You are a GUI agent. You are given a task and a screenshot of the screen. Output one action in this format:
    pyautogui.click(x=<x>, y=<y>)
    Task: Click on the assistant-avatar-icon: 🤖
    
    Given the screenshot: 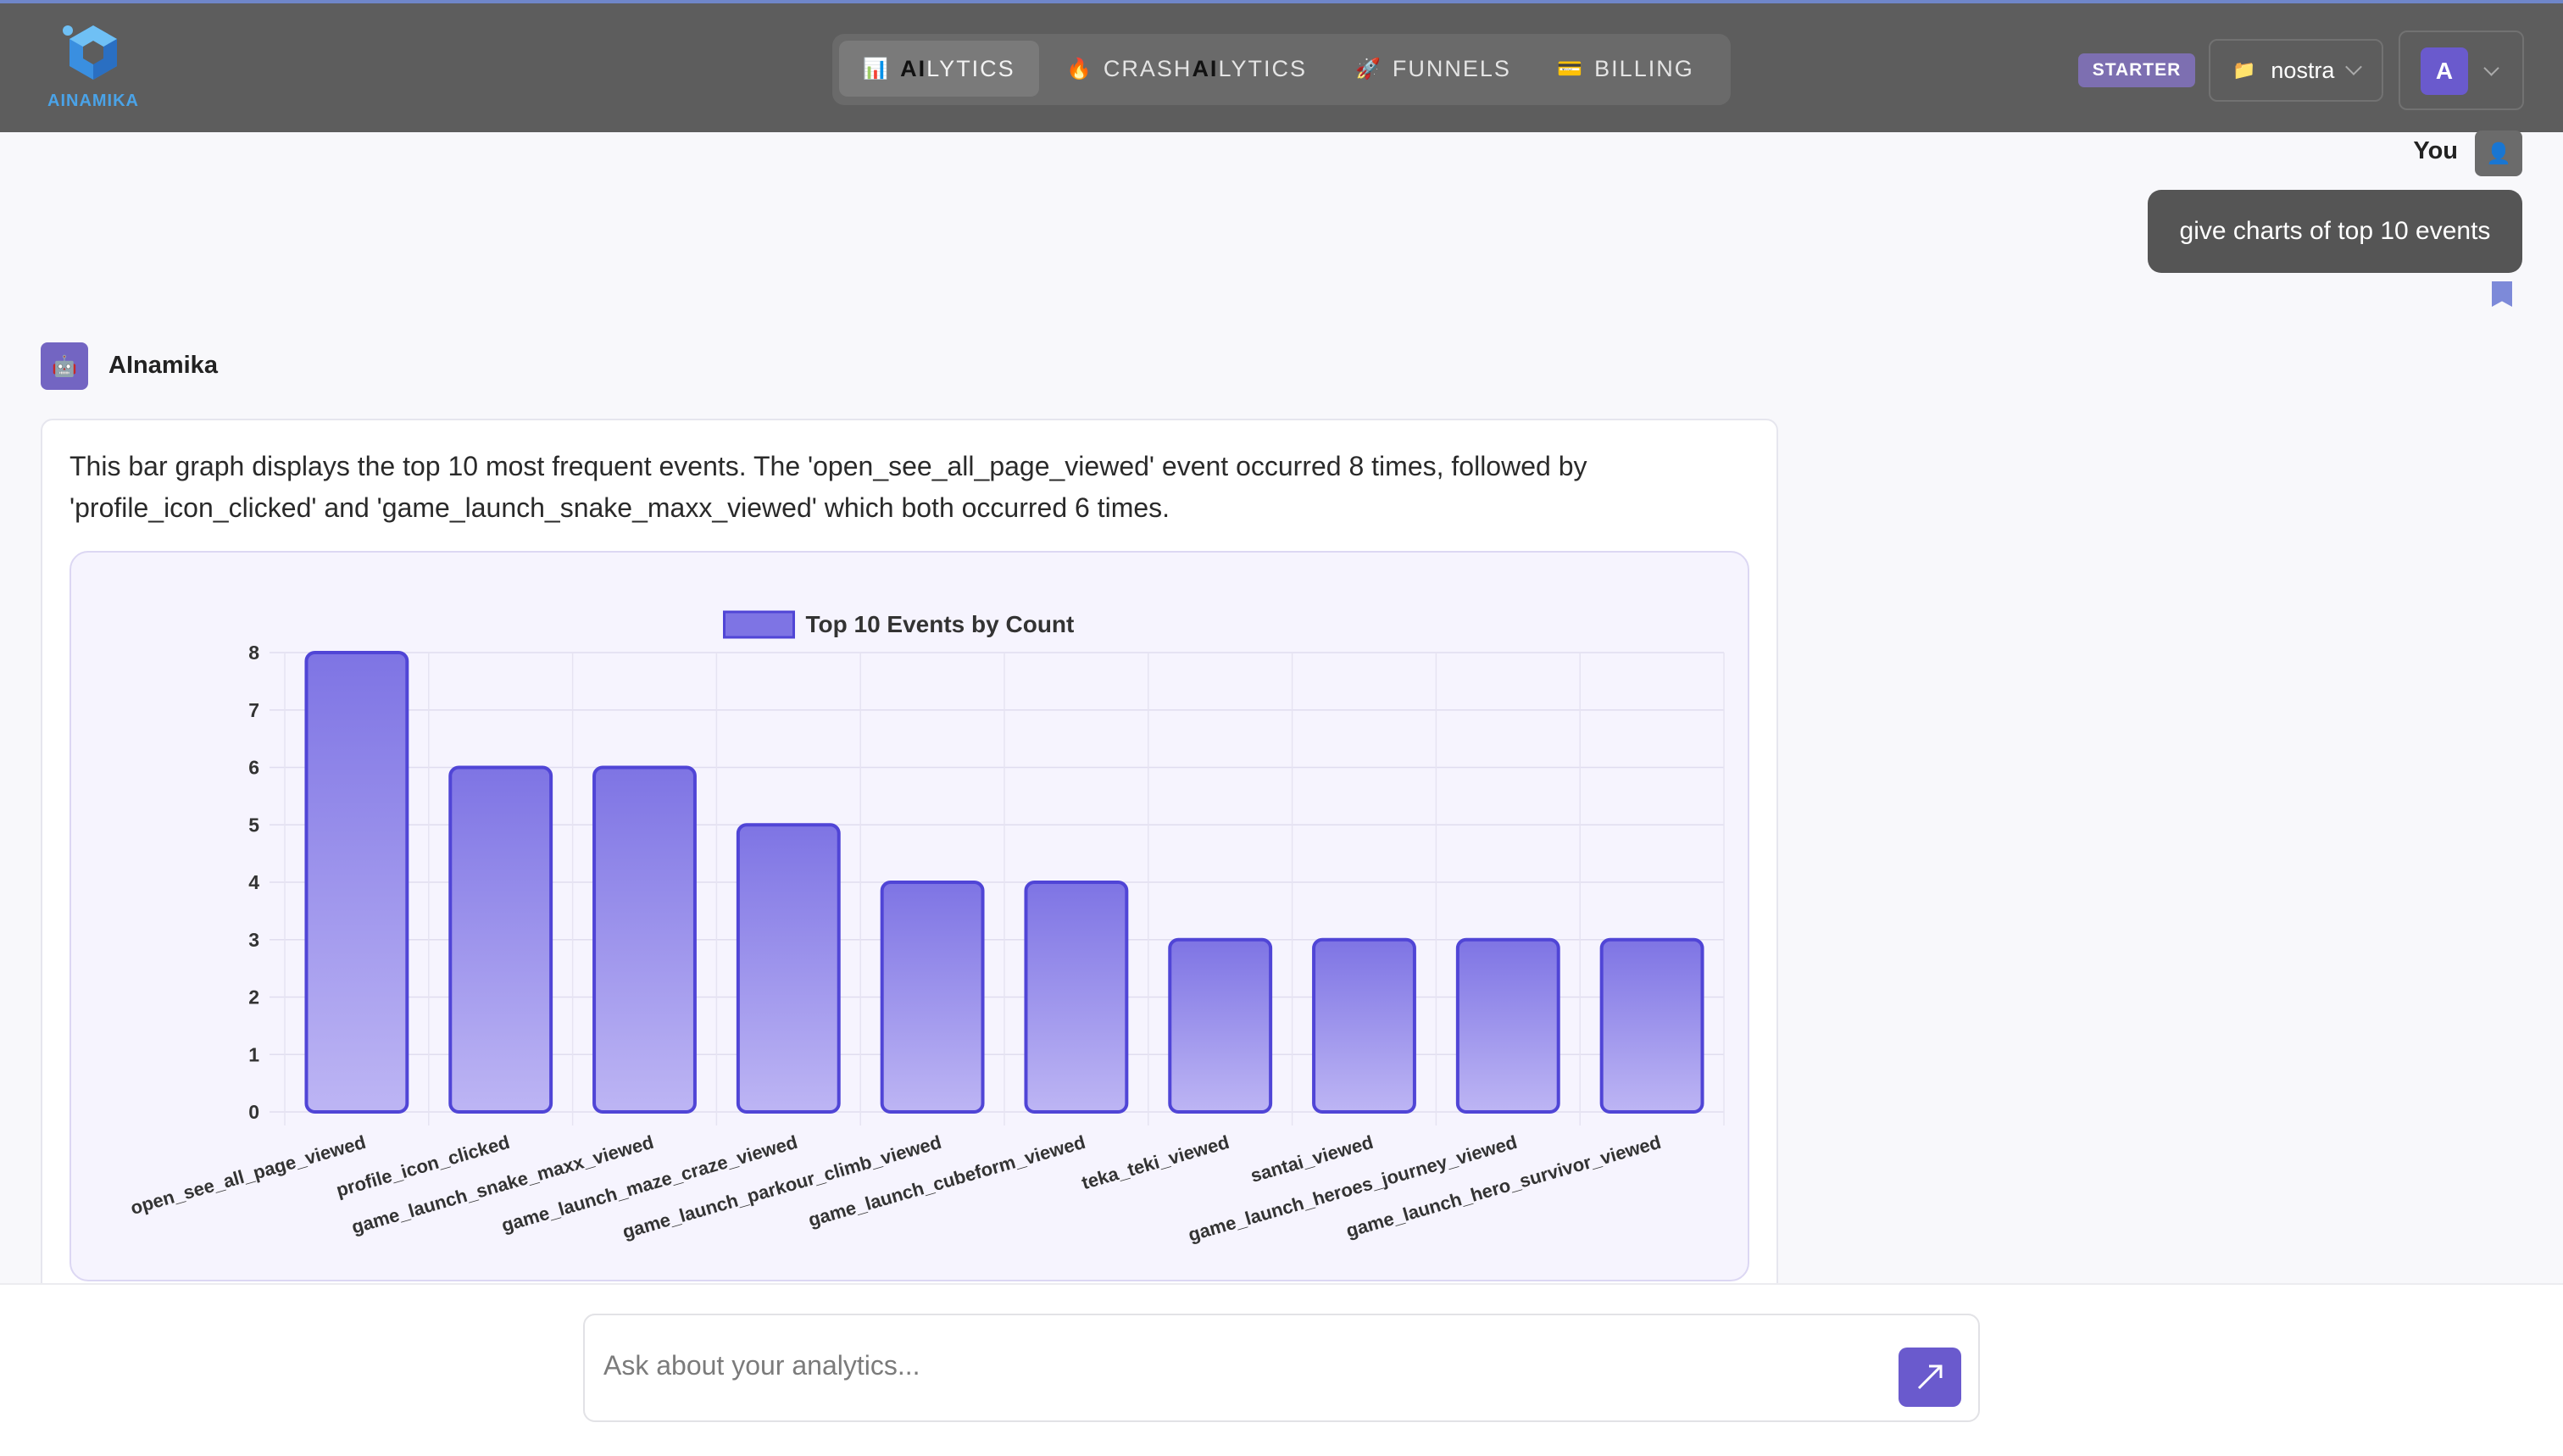 What is the action you would take?
    pyautogui.click(x=64, y=366)
    